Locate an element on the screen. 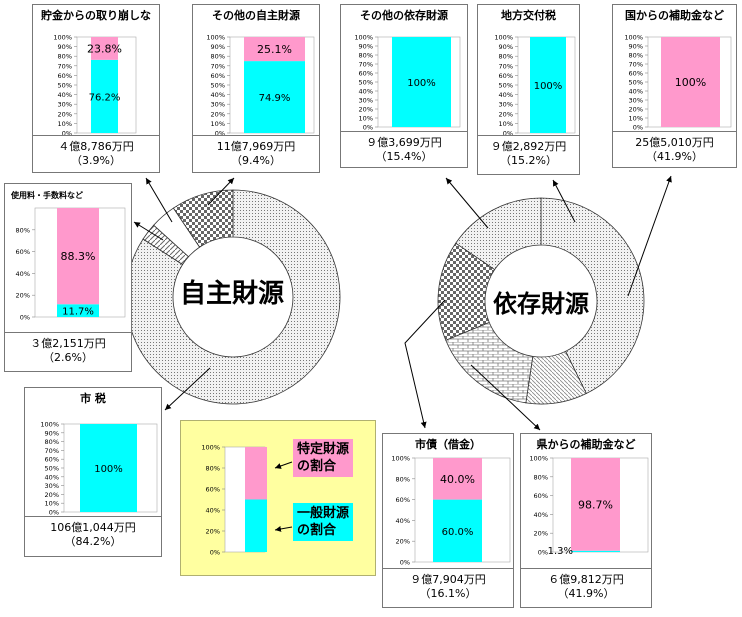 Image resolution: width=742 pixels, height=617 pixels. share-text: （15.2%） is located at coordinates (528, 160).